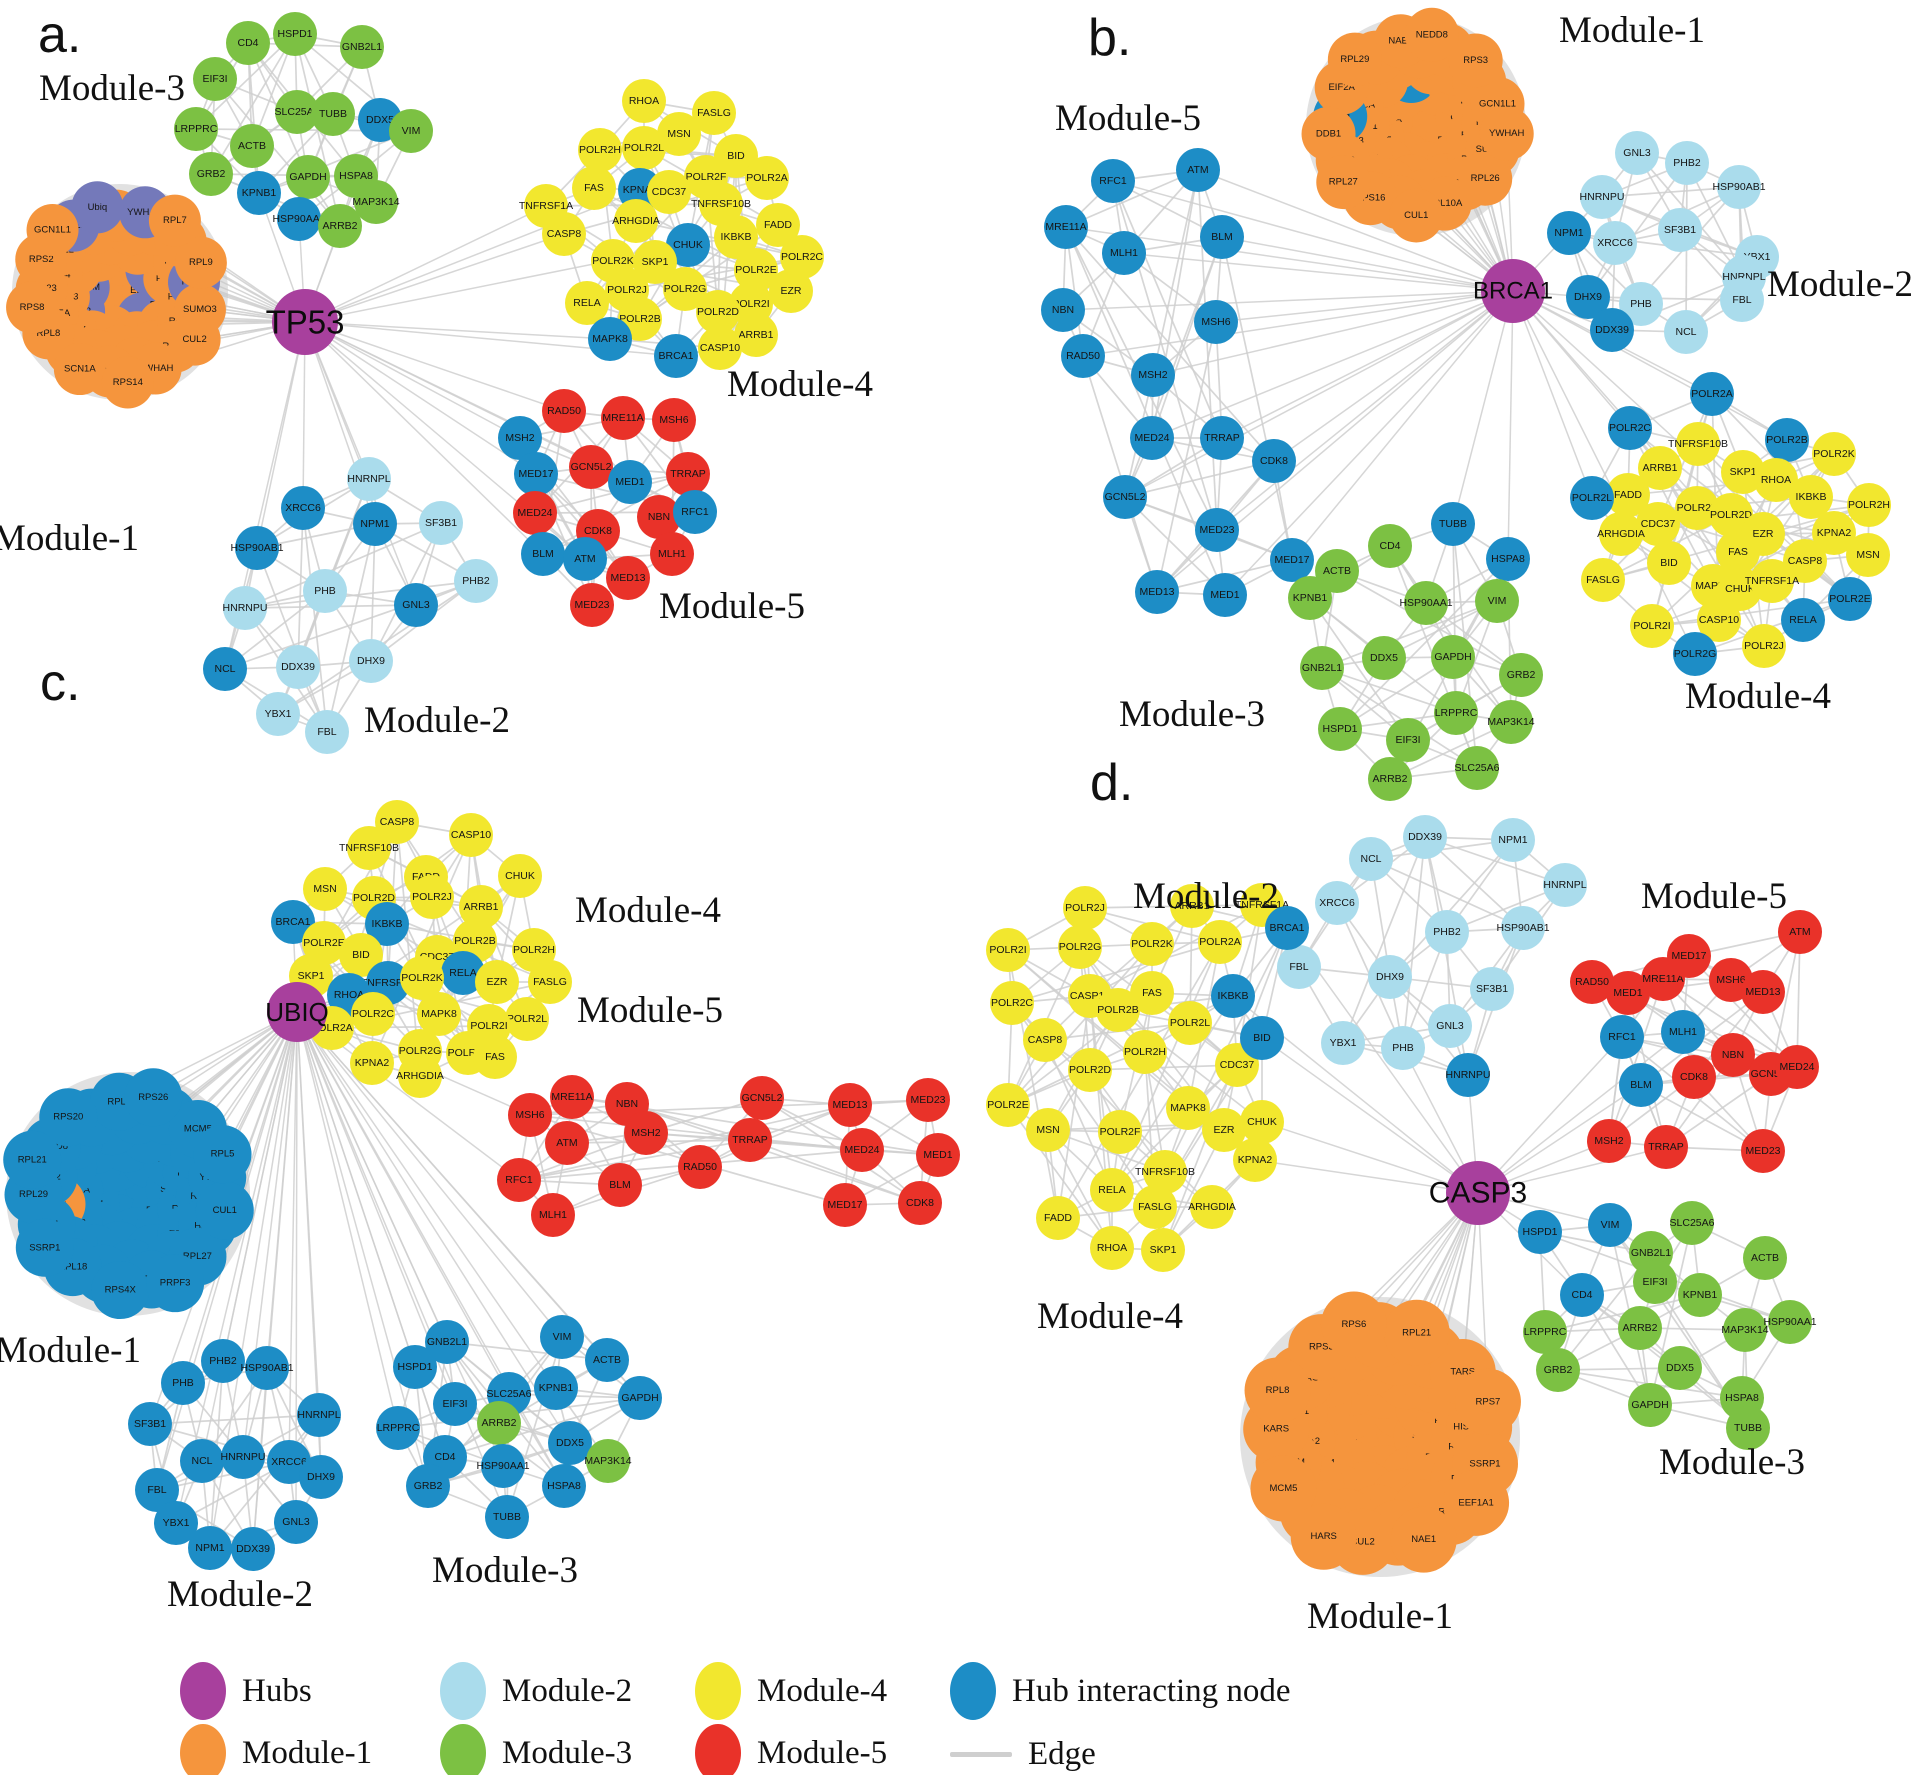 This screenshot has width=1923, height=1775. I want to click on node-RPL7: RPL7, so click(174, 220).